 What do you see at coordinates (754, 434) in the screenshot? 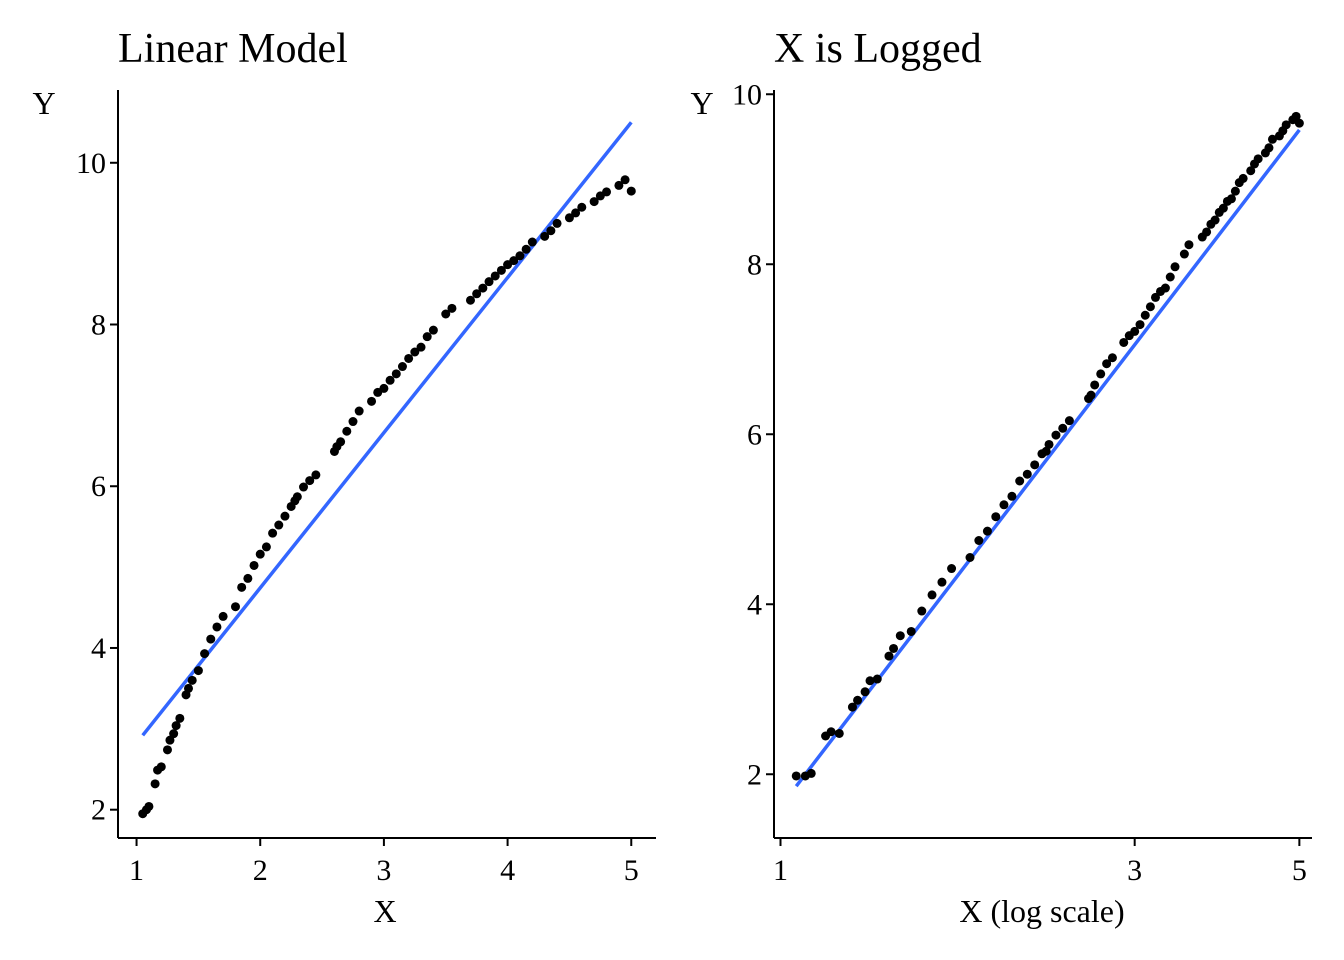
I see `y-tick-label: 6` at bounding box center [754, 434].